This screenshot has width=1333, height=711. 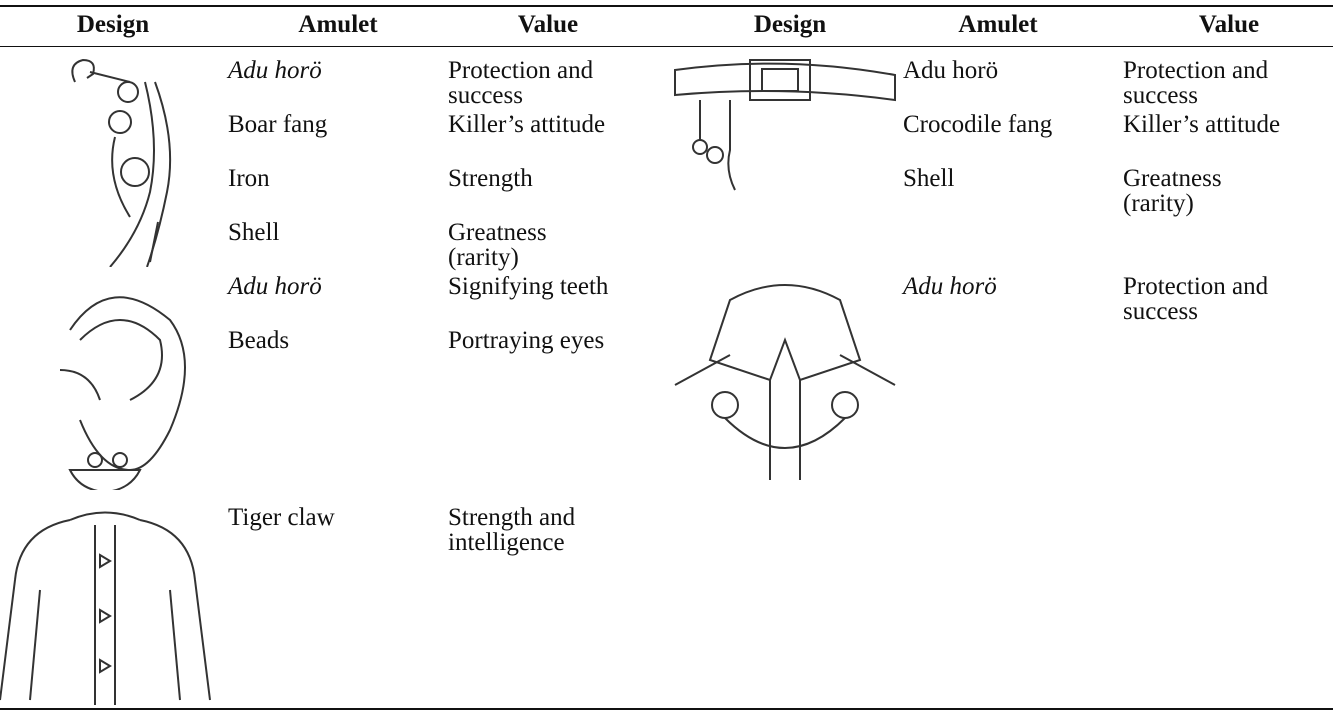 I want to click on shirt-image, so click(x=105, y=608).